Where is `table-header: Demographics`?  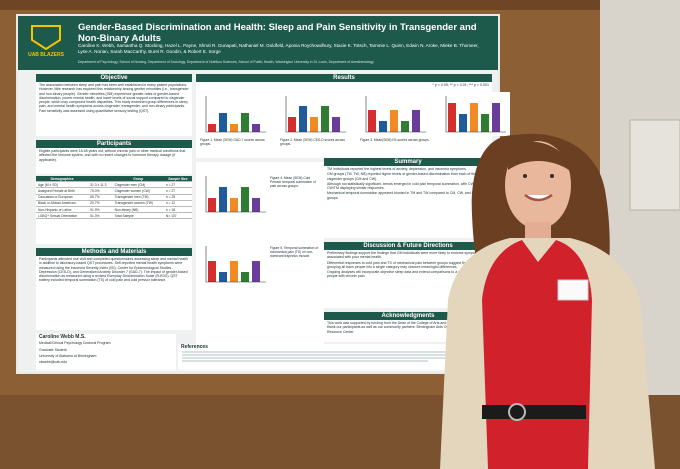
table-header: Demographics is located at coordinates (62, 179).